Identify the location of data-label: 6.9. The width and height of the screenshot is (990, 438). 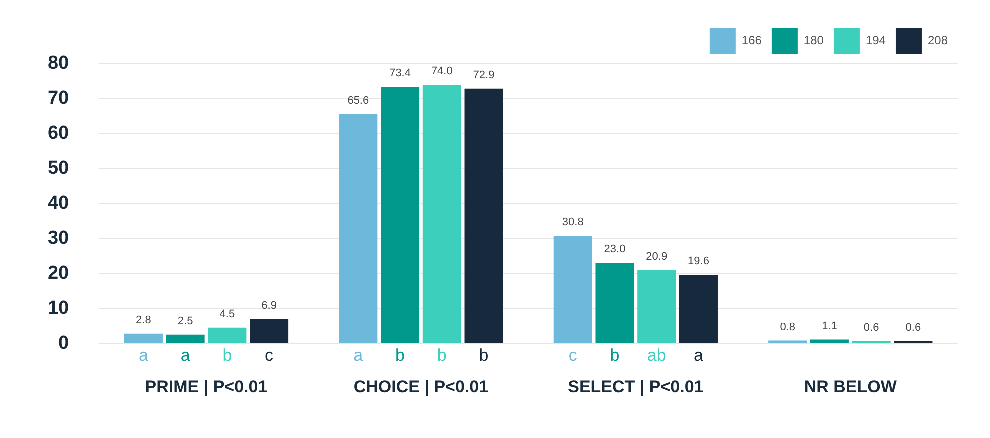
(269, 306).